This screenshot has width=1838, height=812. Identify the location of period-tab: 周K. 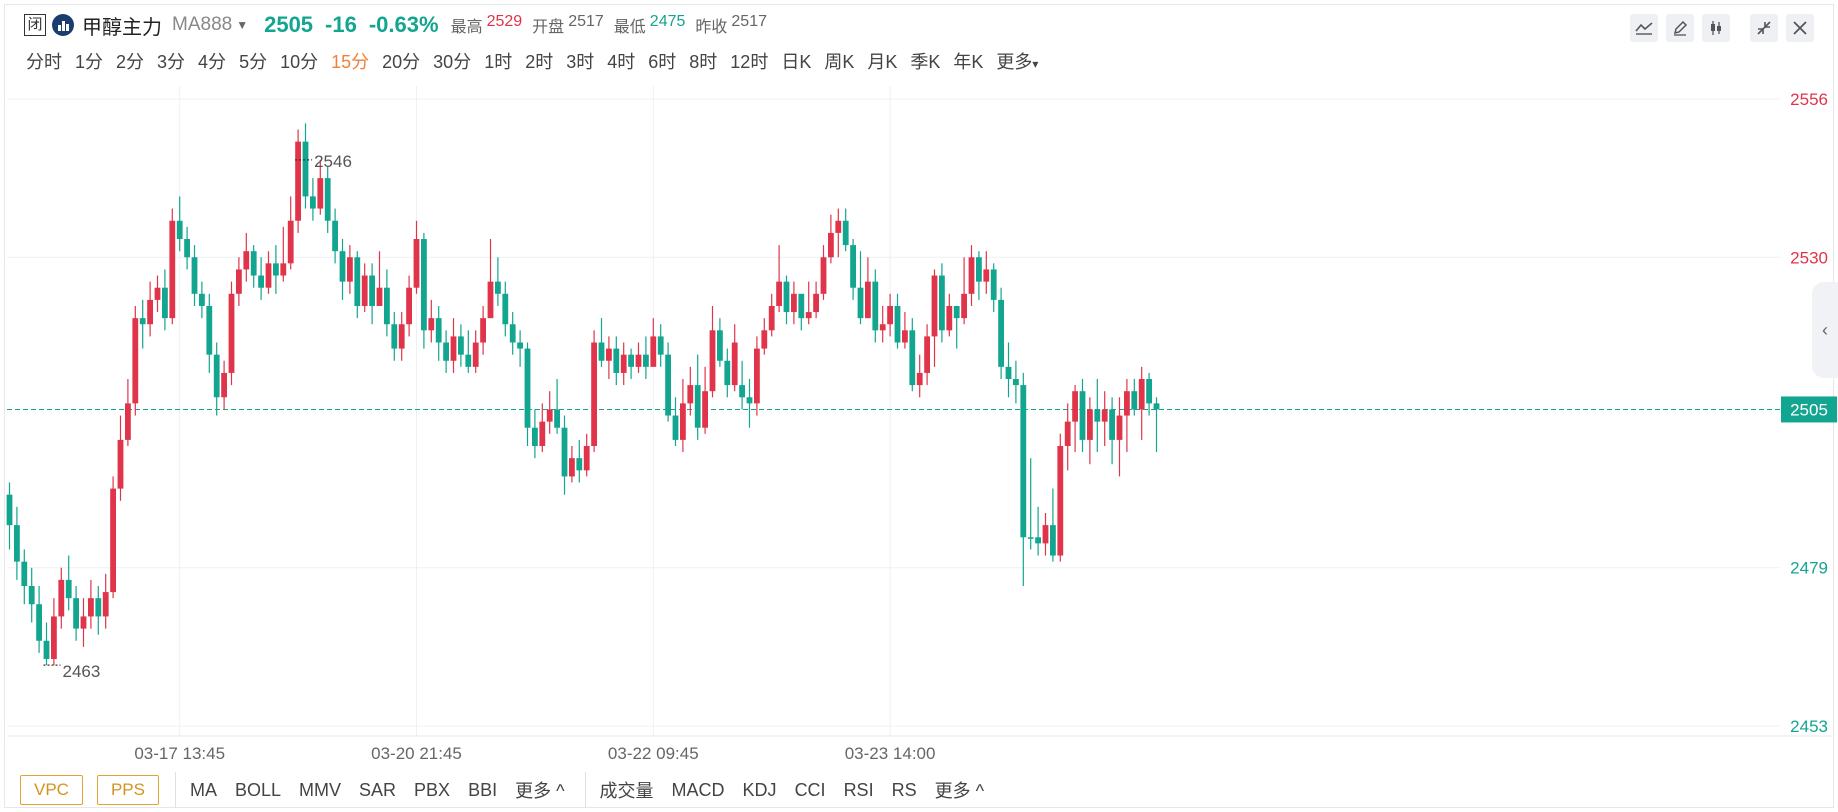
(839, 62).